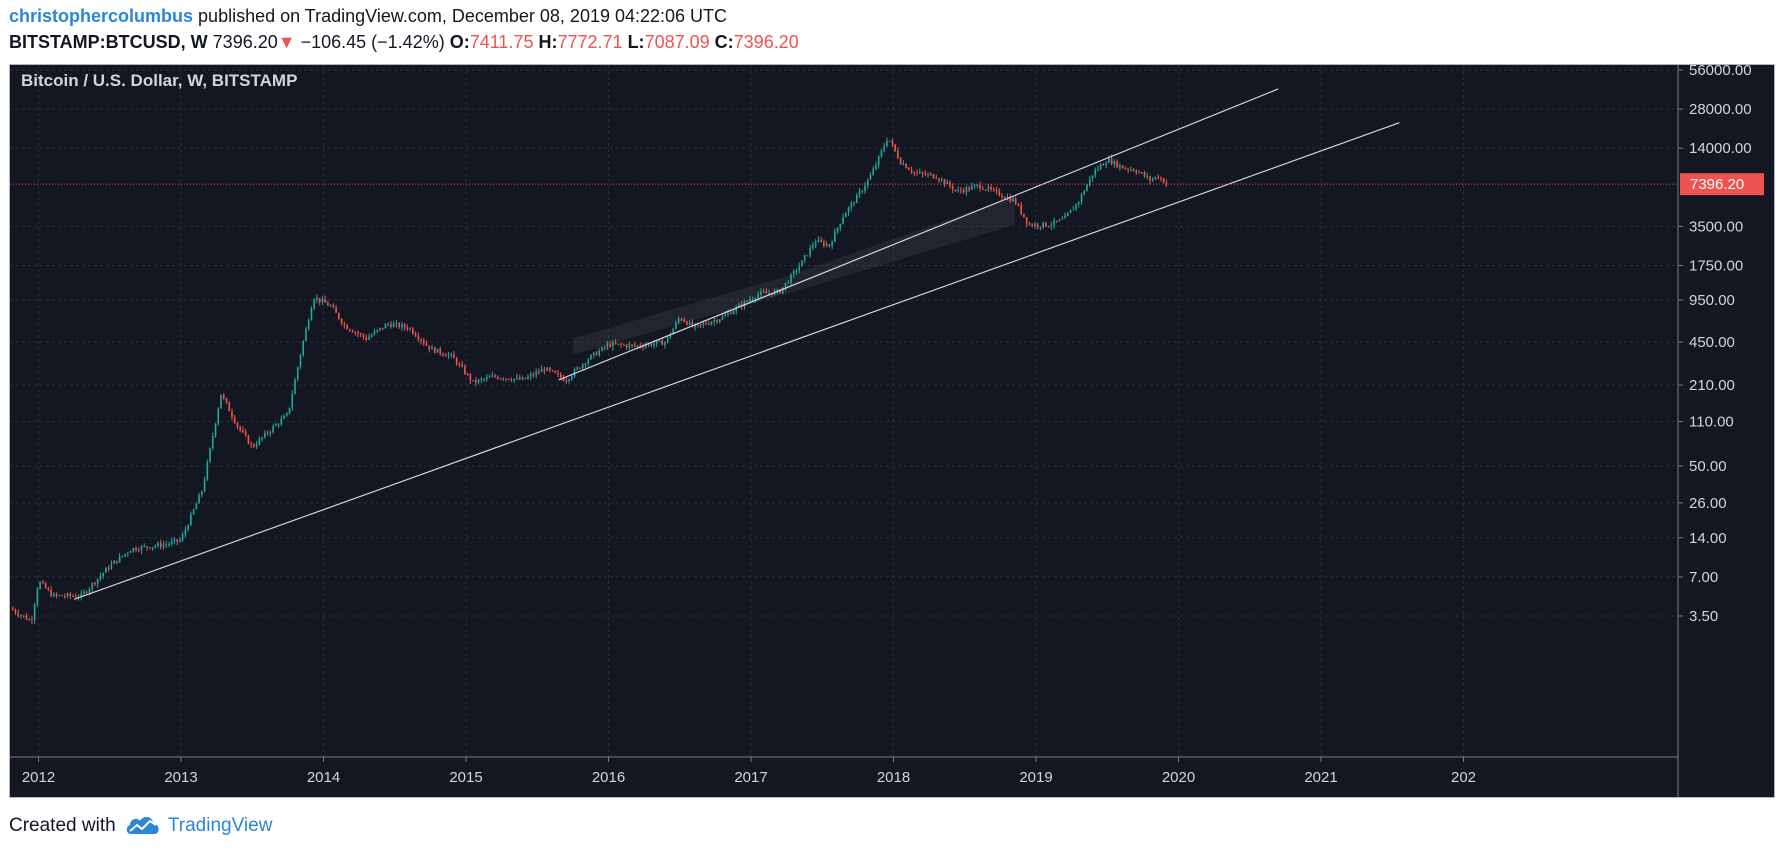  What do you see at coordinates (918, 234) in the screenshot?
I see `trendline` at bounding box center [918, 234].